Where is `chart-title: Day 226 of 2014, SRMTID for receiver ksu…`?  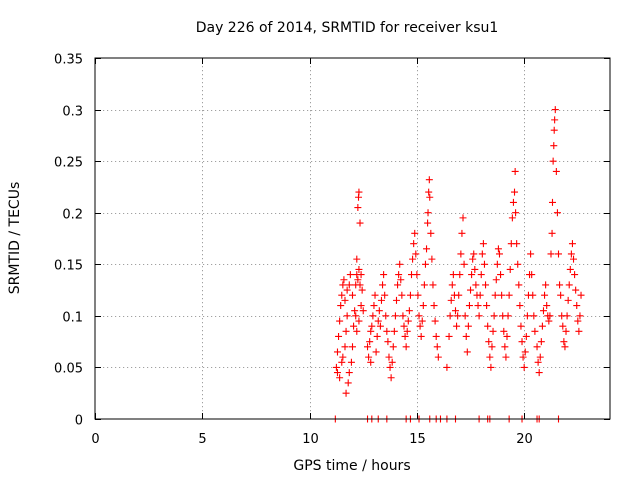
chart-title: Day 226 of 2014, SRMTID for receiver ksu… is located at coordinates (347, 28).